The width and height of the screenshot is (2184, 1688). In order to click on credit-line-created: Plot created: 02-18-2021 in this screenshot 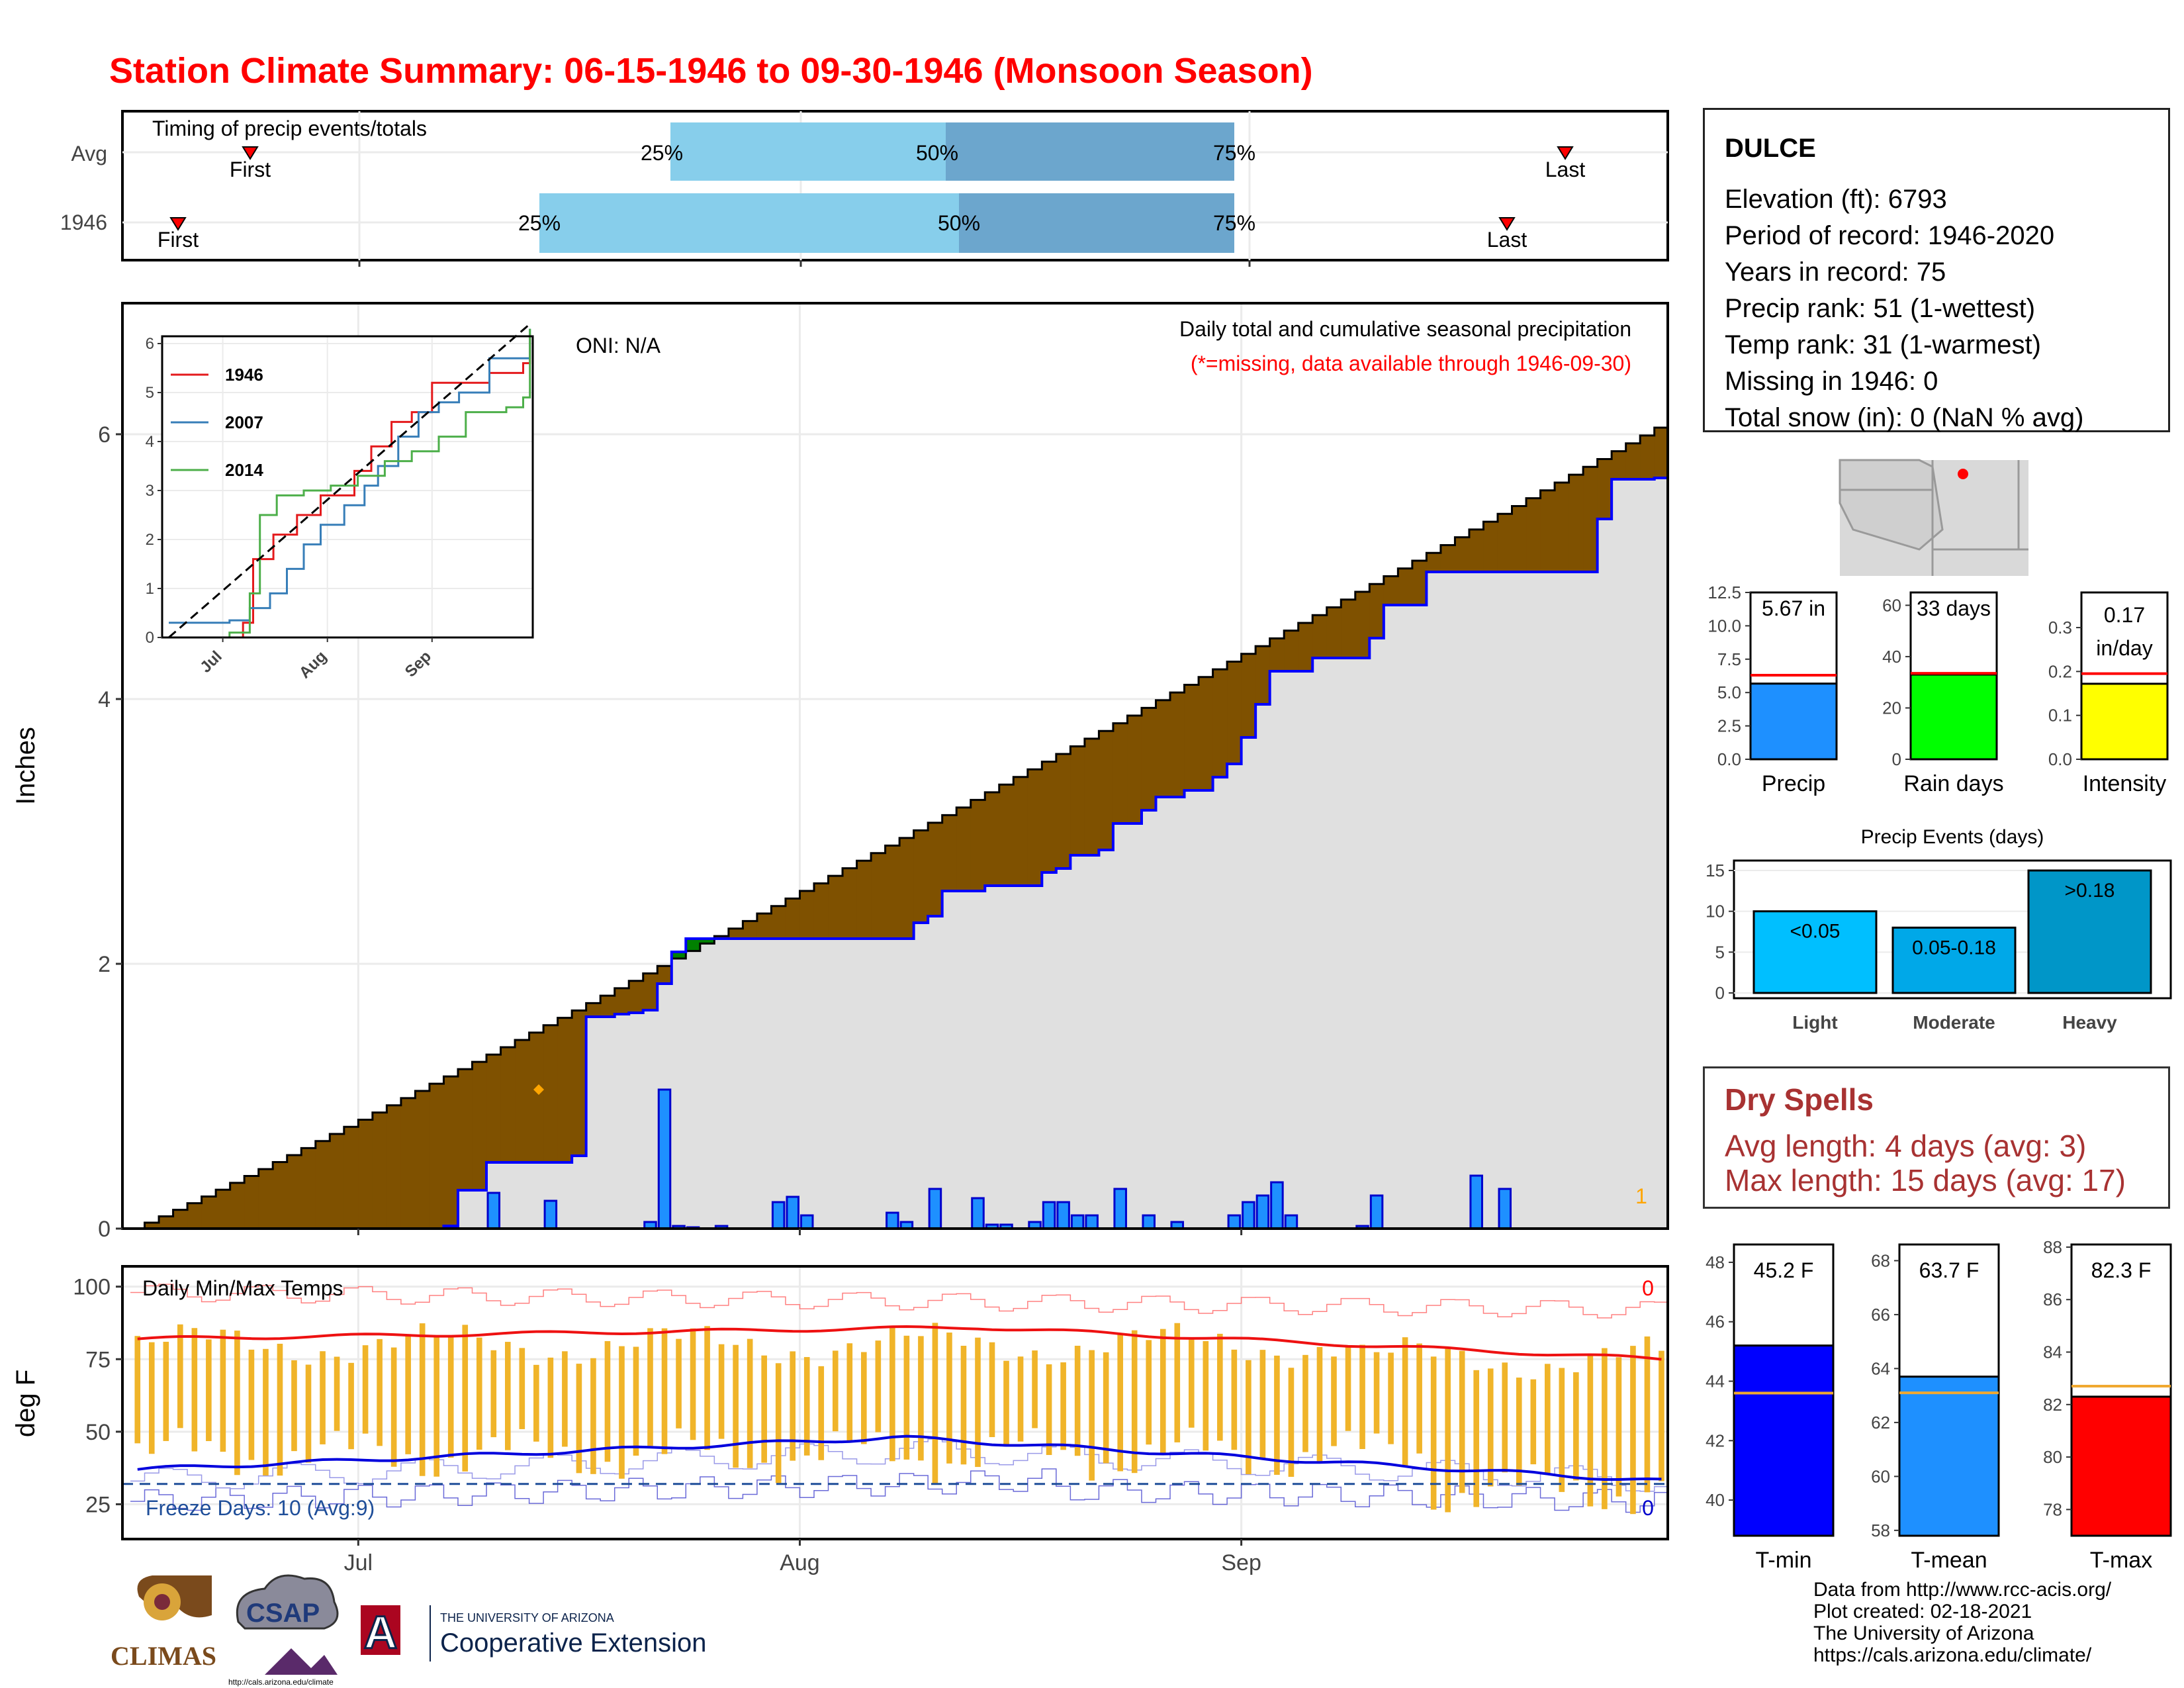, I will do `click(1922, 1611)`.